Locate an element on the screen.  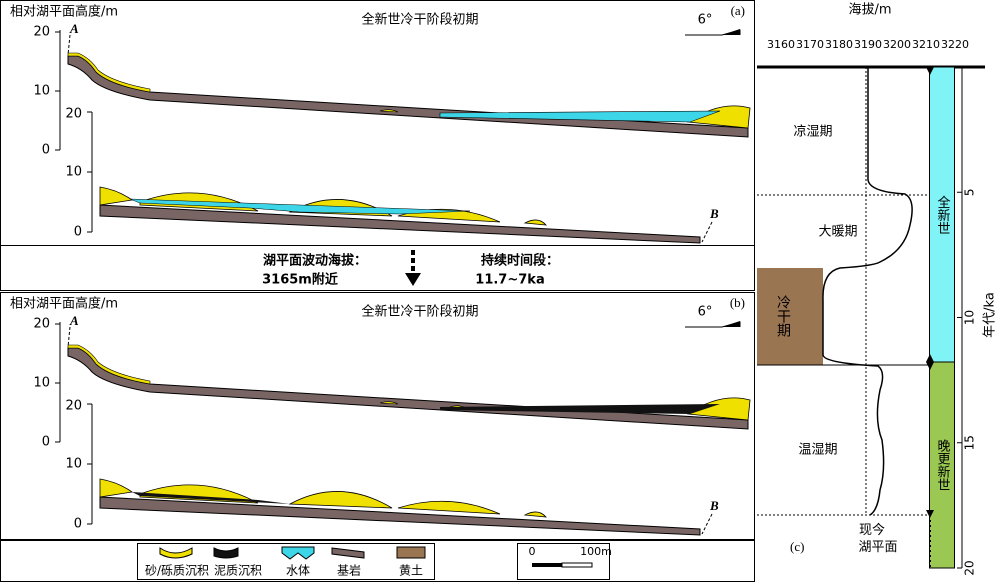
cold-dry-box is located at coordinates (790, 316).